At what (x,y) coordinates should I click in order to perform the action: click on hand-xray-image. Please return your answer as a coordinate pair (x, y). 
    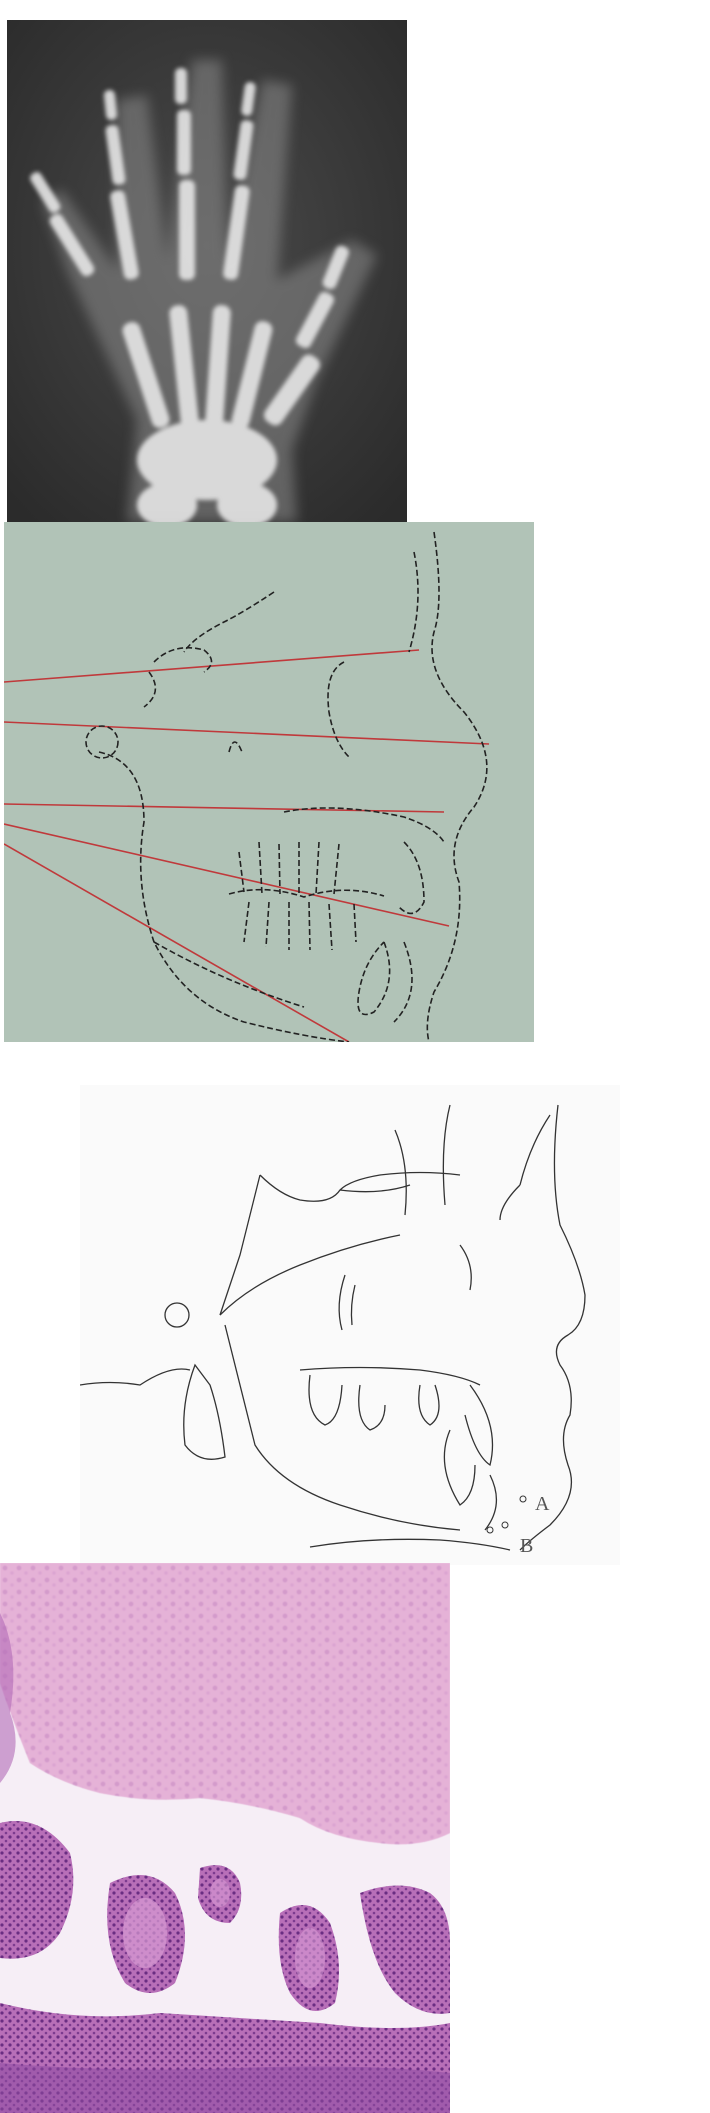
    Looking at the image, I should click on (207, 271).